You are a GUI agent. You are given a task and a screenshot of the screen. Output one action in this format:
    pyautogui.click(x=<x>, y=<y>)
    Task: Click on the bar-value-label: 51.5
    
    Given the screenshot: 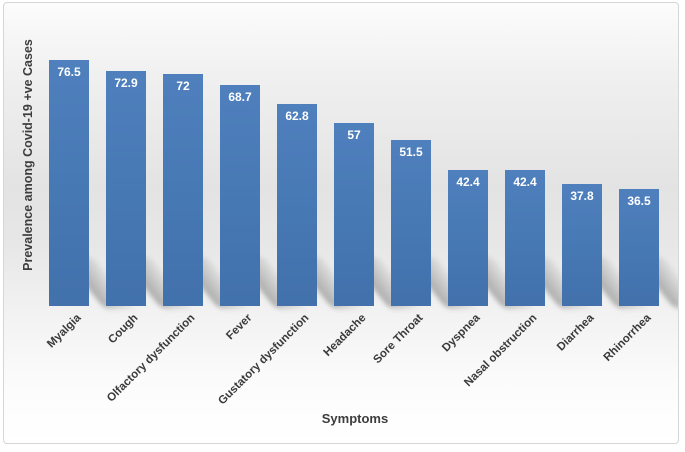 What is the action you would take?
    pyautogui.click(x=411, y=152)
    